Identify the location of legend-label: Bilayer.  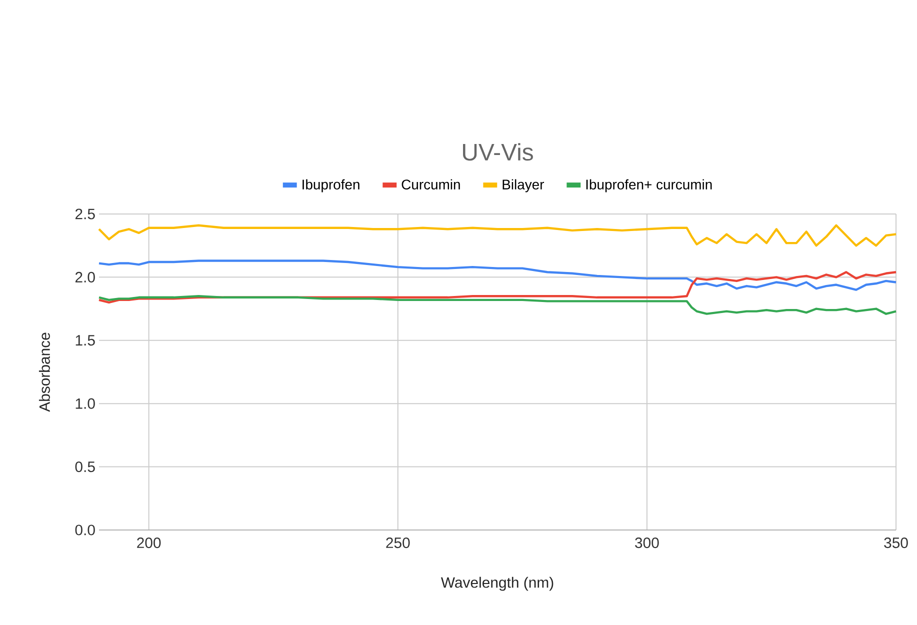
(523, 185).